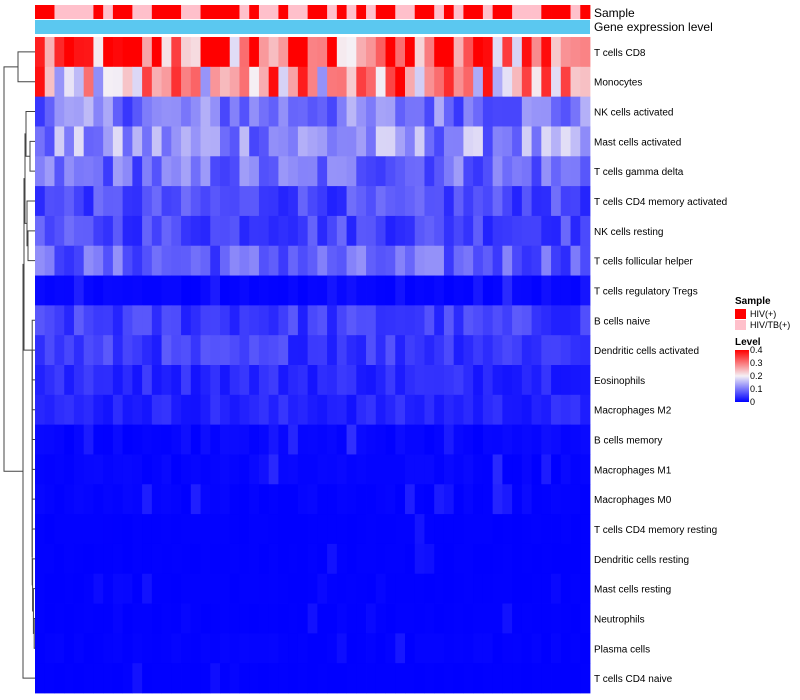 Image resolution: width=800 pixels, height=700 pixels. What do you see at coordinates (614, 13) in the screenshot?
I see `sample-annotation-label: Sample` at bounding box center [614, 13].